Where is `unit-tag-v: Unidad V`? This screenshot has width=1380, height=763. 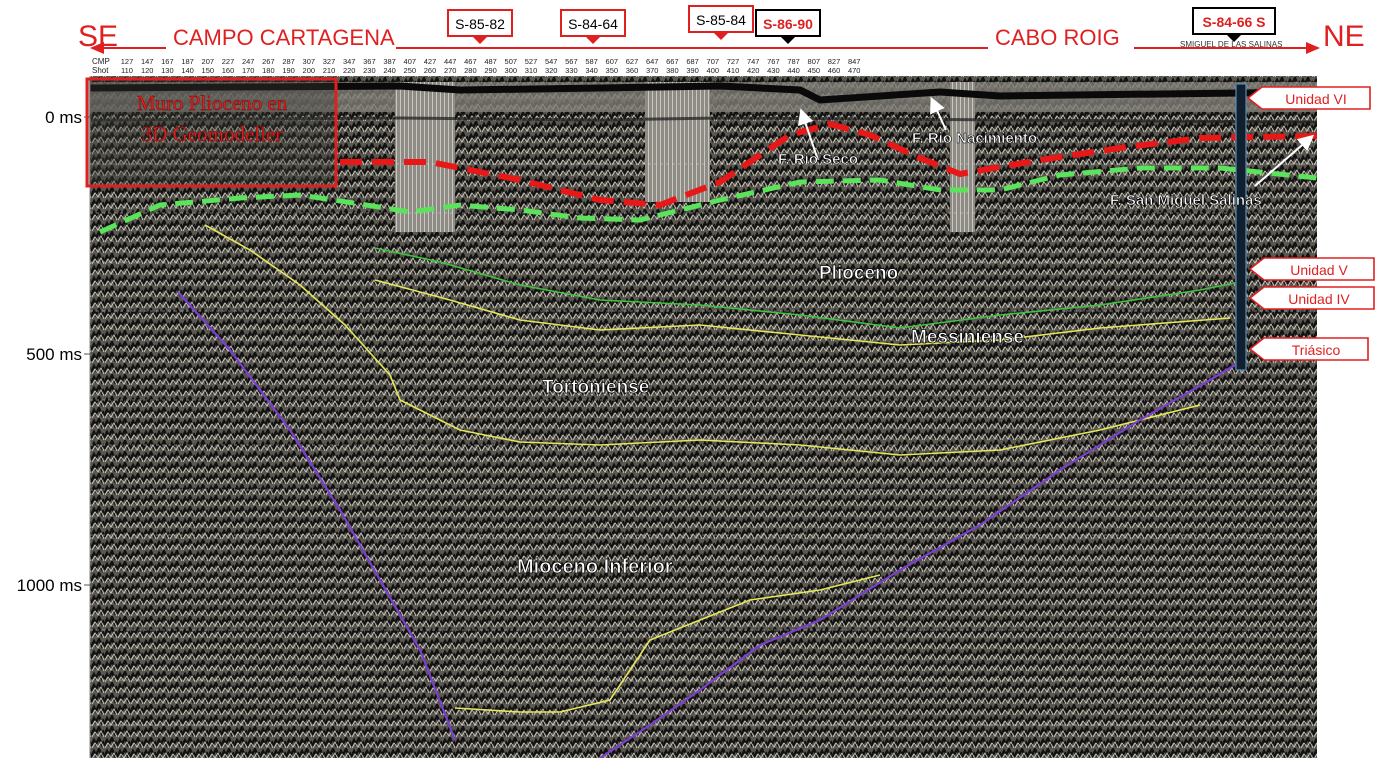
unit-tag-v: Unidad V is located at coordinates (1311, 269).